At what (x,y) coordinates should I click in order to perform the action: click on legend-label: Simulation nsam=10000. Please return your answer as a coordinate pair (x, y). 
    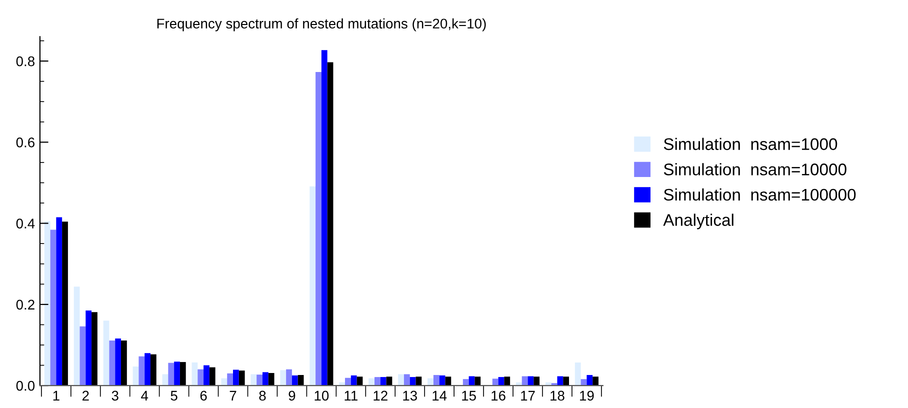
    Looking at the image, I should click on (755, 169).